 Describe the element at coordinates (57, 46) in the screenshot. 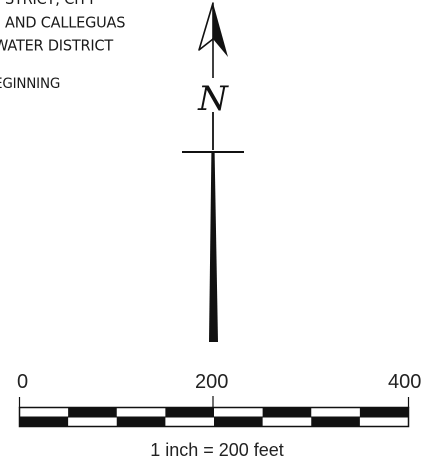

I see `note-line: WATER DISTRICT` at that location.